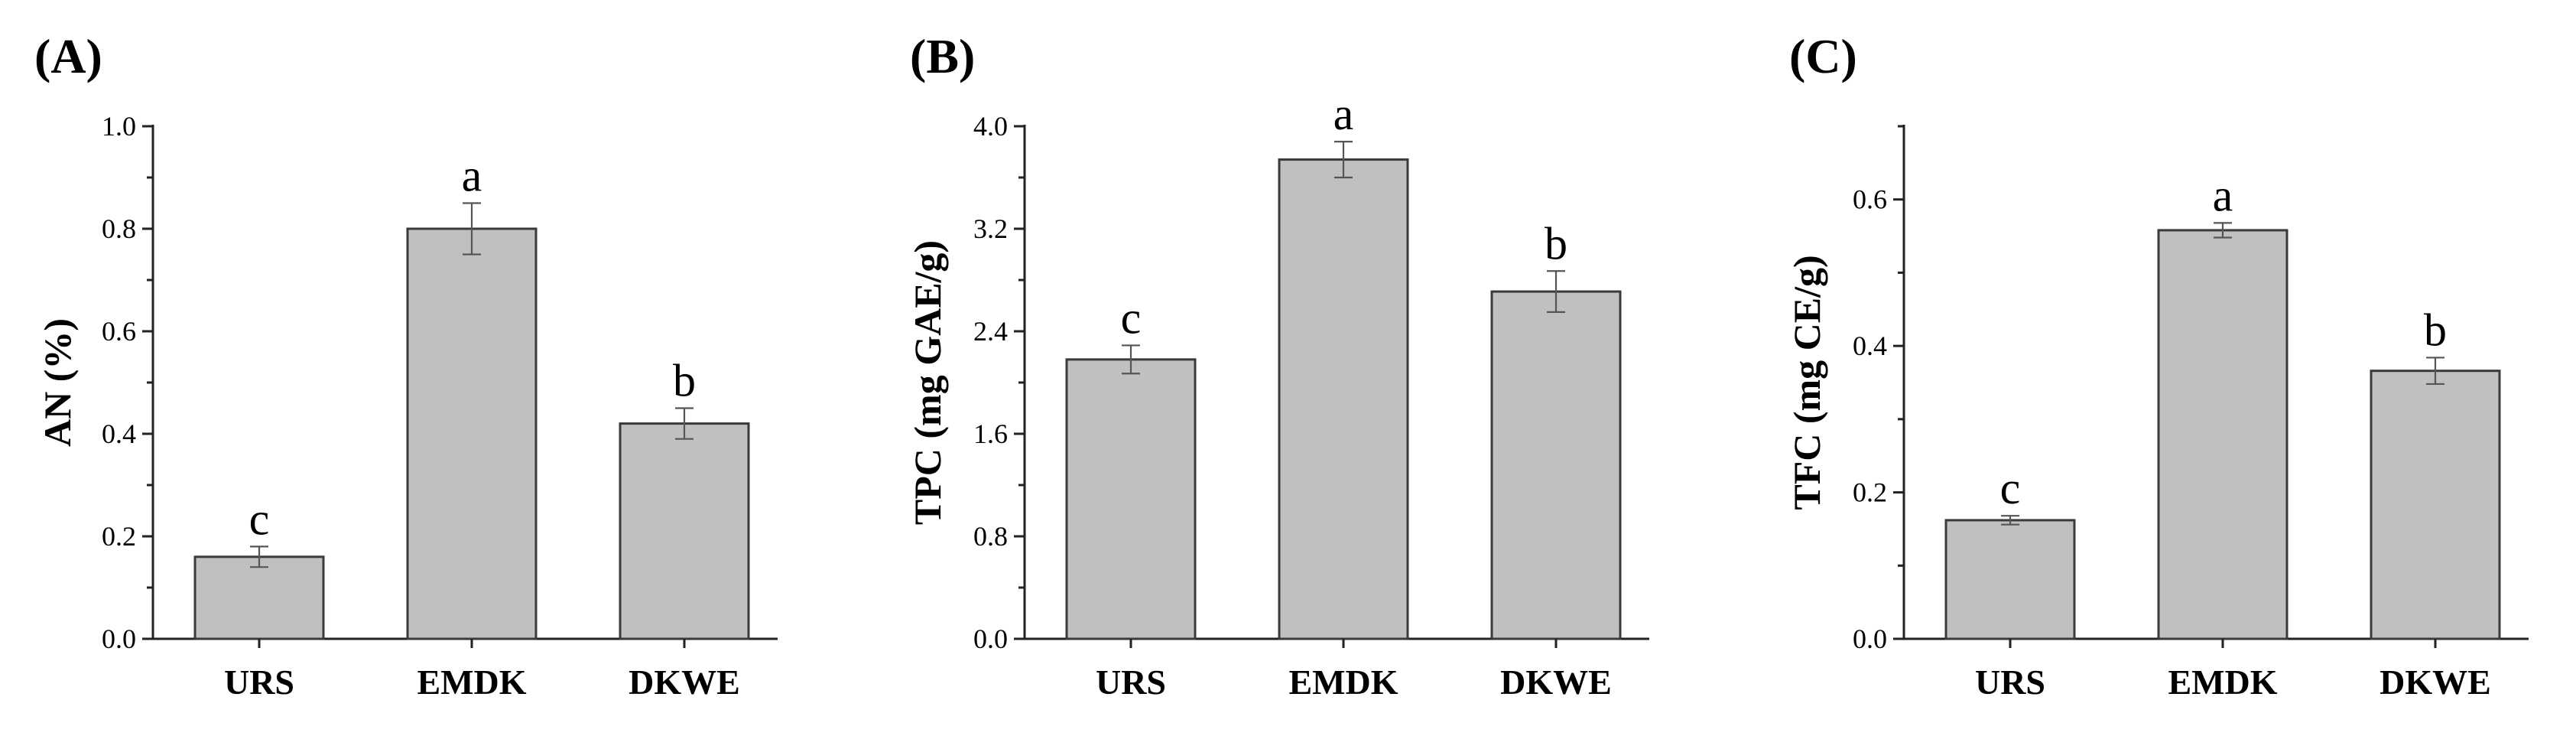 Image resolution: width=2576 pixels, height=736 pixels. What do you see at coordinates (991, 332) in the screenshot?
I see `y-tick-label: 2.4` at bounding box center [991, 332].